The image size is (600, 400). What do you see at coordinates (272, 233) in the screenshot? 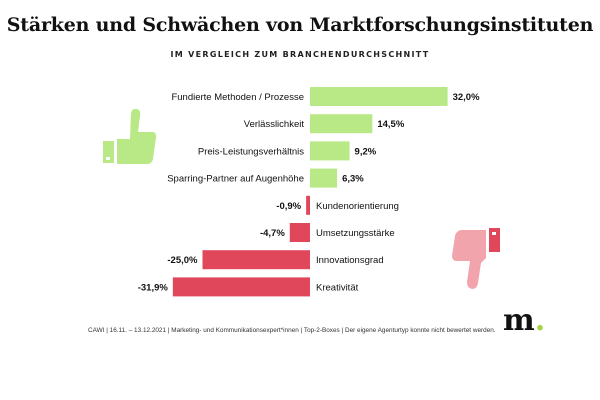
I see `value-label-6: -4,7%` at bounding box center [272, 233].